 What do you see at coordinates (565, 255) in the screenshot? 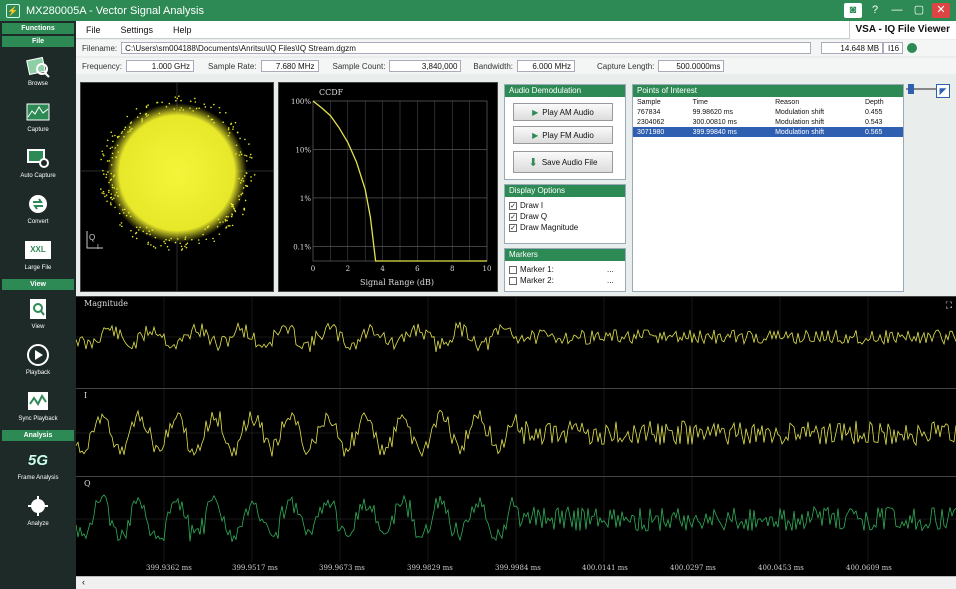
I see `markers-header: Markers` at bounding box center [565, 255].